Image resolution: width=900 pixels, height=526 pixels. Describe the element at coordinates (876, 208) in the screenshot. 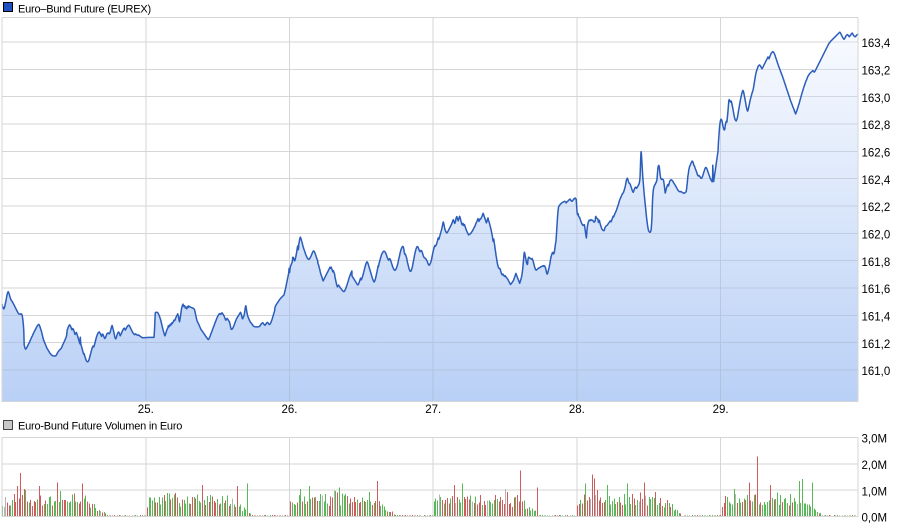

I see `svg-text: 162,2` at that location.